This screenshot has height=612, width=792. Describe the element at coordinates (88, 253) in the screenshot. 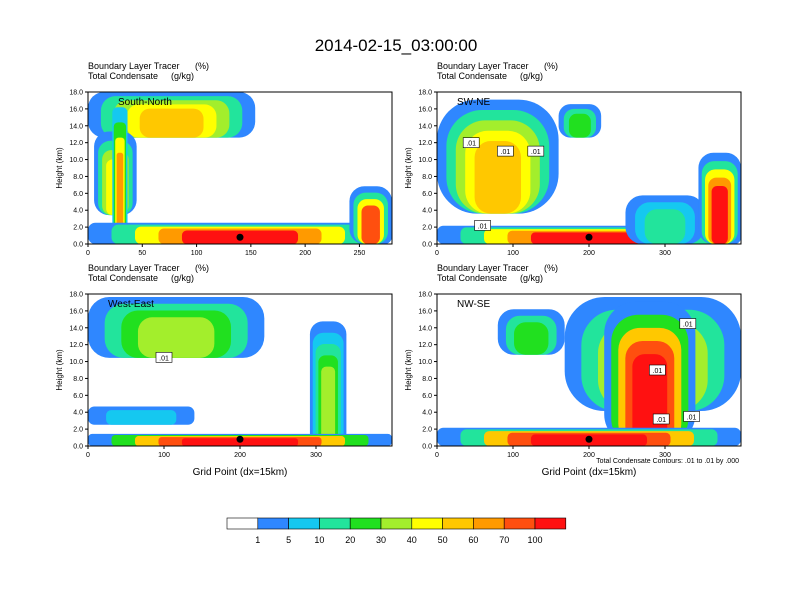

I see `x-tick-label: 0` at that location.